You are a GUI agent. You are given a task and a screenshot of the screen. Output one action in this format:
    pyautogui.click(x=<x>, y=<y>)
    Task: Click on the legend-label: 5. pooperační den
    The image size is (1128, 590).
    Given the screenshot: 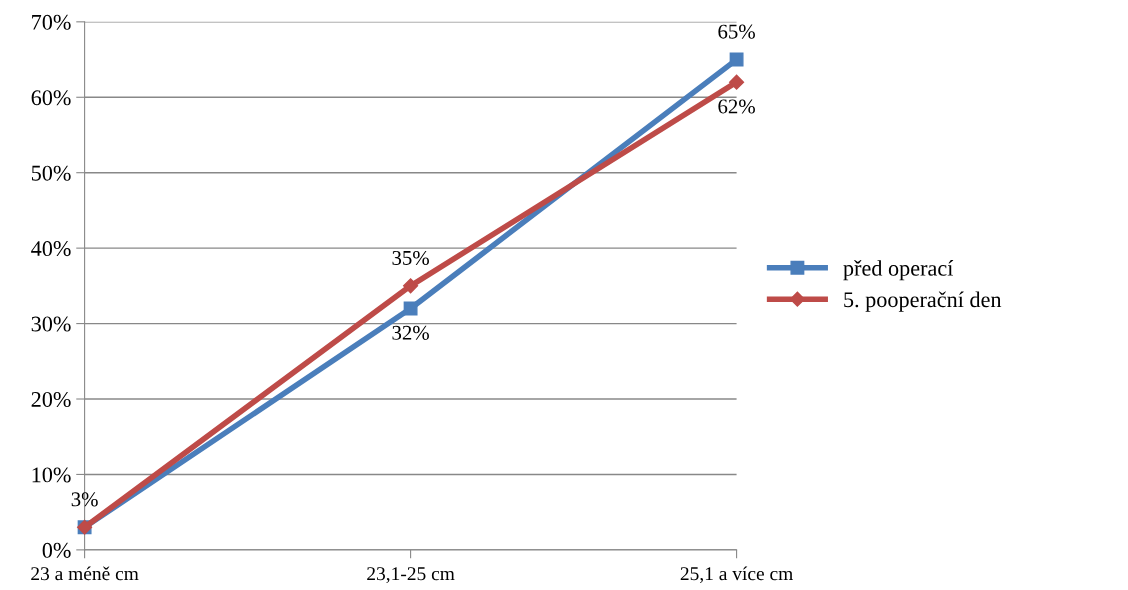 What is the action you would take?
    pyautogui.click(x=923, y=301)
    